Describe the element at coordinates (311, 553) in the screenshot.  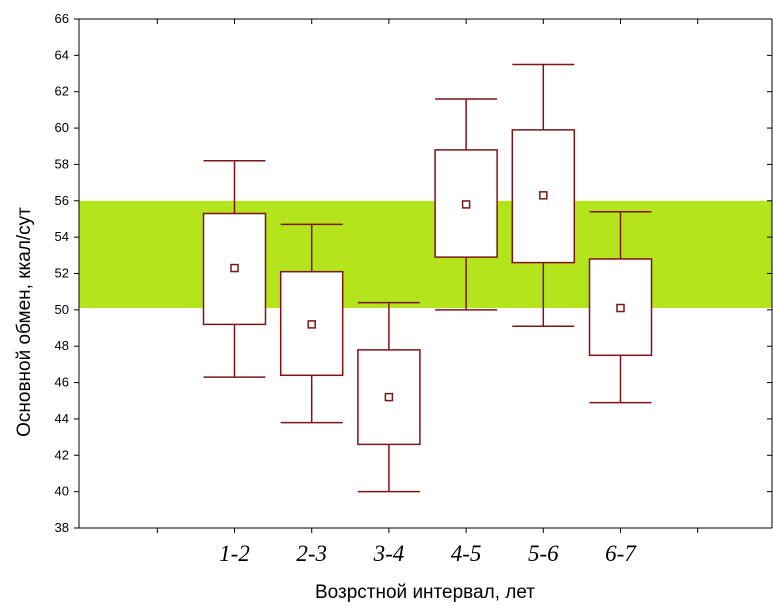
I see `x-tick-label: 2-3` at that location.